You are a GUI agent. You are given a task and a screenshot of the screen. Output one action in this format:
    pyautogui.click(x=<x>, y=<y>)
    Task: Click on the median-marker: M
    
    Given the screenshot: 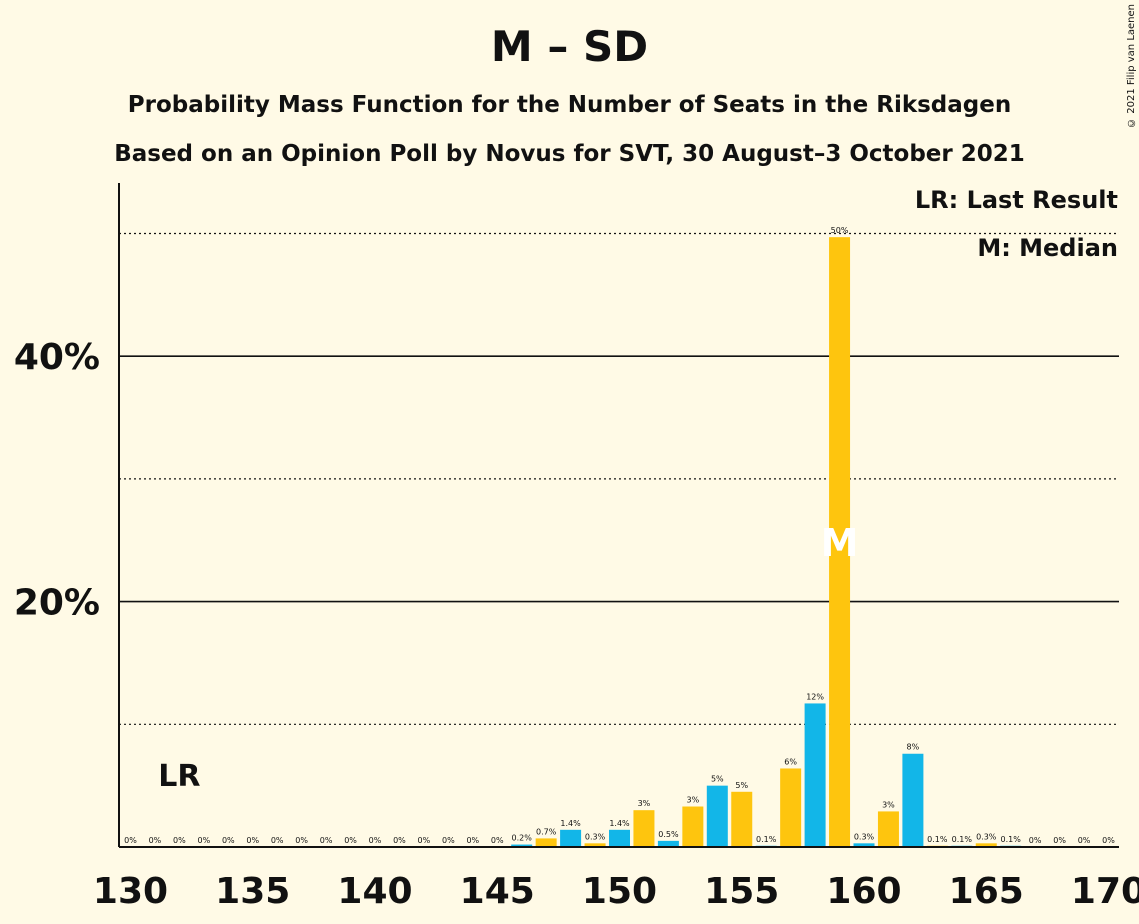 What is the action you would take?
    pyautogui.click(x=840, y=543)
    